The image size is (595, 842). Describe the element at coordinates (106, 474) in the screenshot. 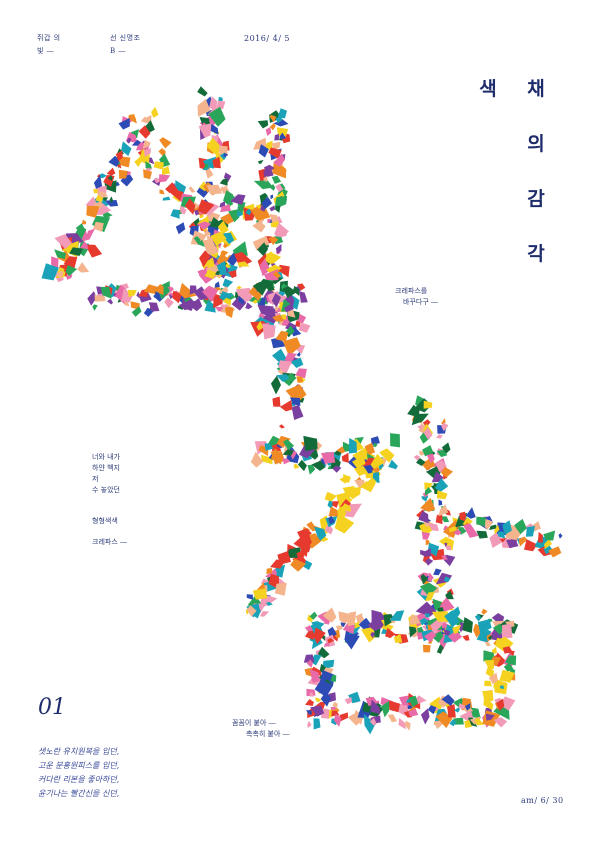

I see `note-friend: 너와 내가 하얀 백지 저 수 놓았던` at that location.